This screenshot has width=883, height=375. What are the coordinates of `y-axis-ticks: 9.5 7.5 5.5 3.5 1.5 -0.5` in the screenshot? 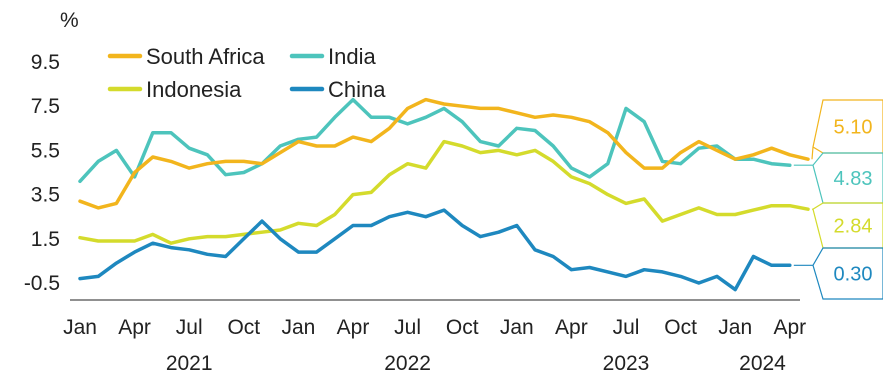 It's located at (42, 173).